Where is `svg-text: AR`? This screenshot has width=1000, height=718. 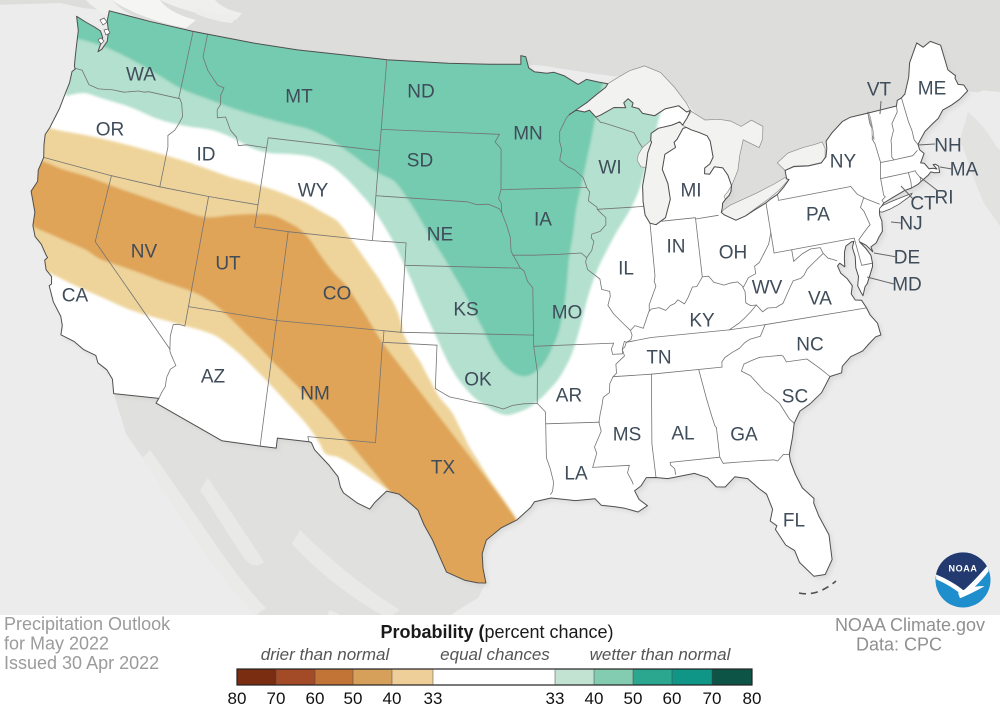
svg-text: AR is located at coordinates (569, 396).